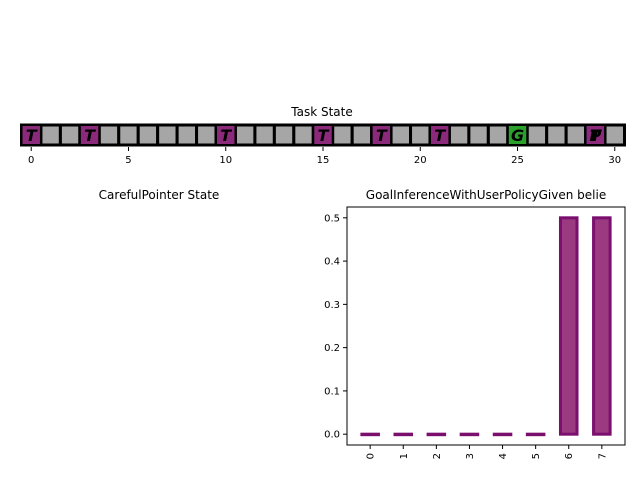 This screenshot has width=640, height=480. What do you see at coordinates (437, 456) in the screenshot?
I see `belief-x-tick-label: 2` at bounding box center [437, 456].